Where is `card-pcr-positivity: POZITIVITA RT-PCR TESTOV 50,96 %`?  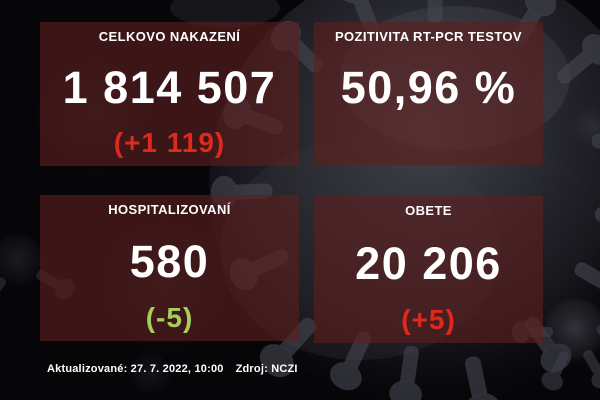 card-pcr-positivity: POZITIVITA RT-PCR TESTOV 50,96 % is located at coordinates (428, 93).